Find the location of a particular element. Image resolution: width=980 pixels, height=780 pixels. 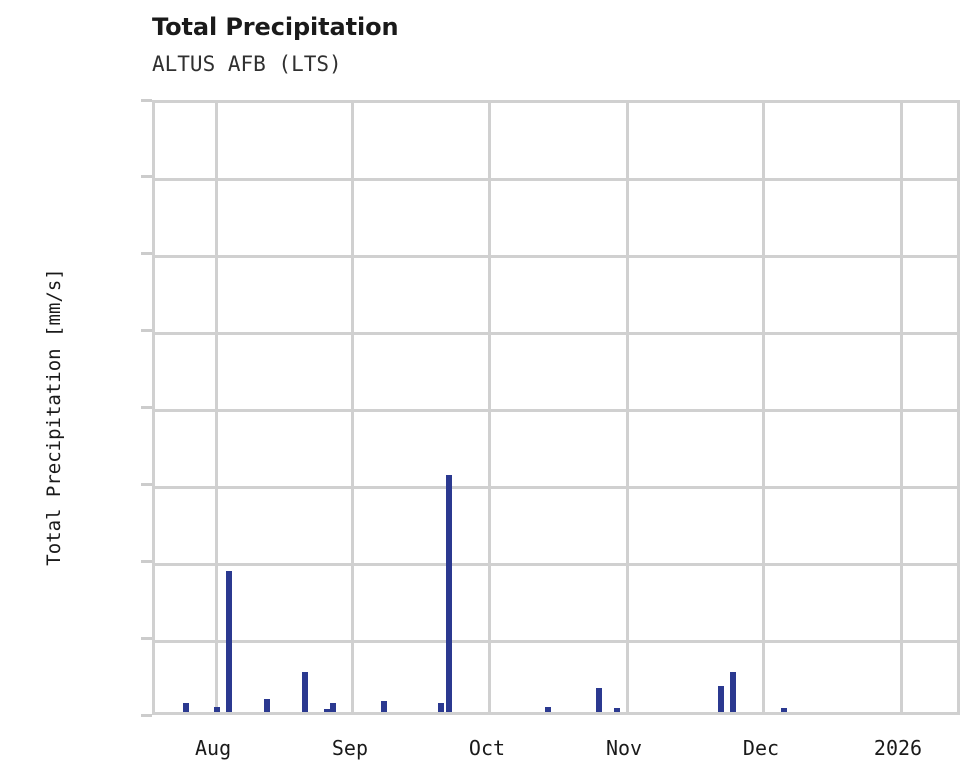

chart-title: Total Precipitation is located at coordinates (275, 27).